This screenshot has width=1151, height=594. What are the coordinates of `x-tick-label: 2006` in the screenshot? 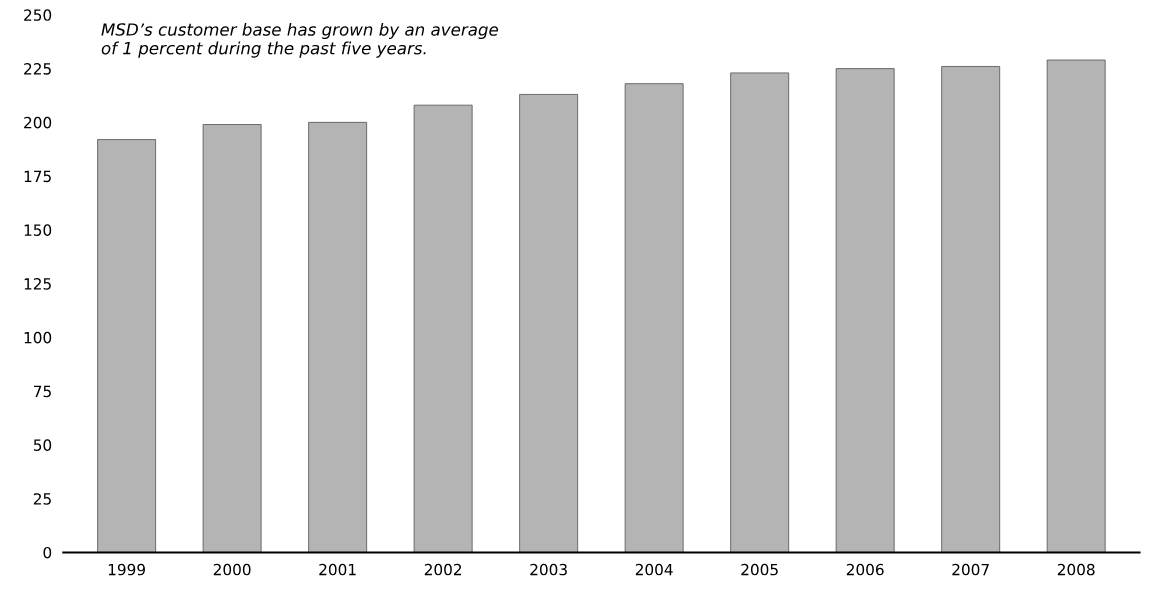 It's located at (865, 569).